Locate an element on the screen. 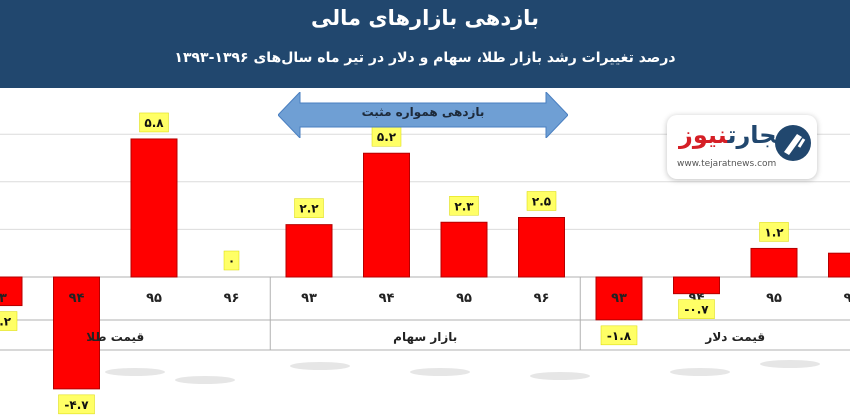  value-label: -۴.۷ is located at coordinates (76, 405).